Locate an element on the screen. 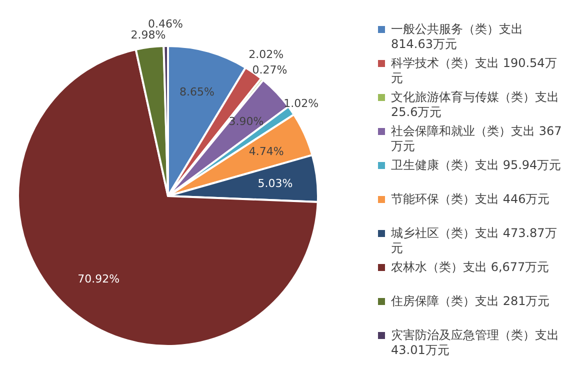 The image size is (578, 380). data-label: 4.74% is located at coordinates (266, 151).